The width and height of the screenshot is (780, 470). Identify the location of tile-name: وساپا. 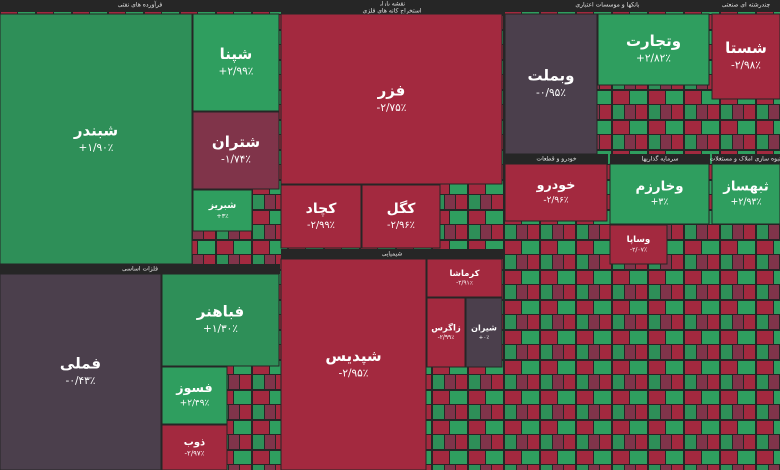
(639, 240).